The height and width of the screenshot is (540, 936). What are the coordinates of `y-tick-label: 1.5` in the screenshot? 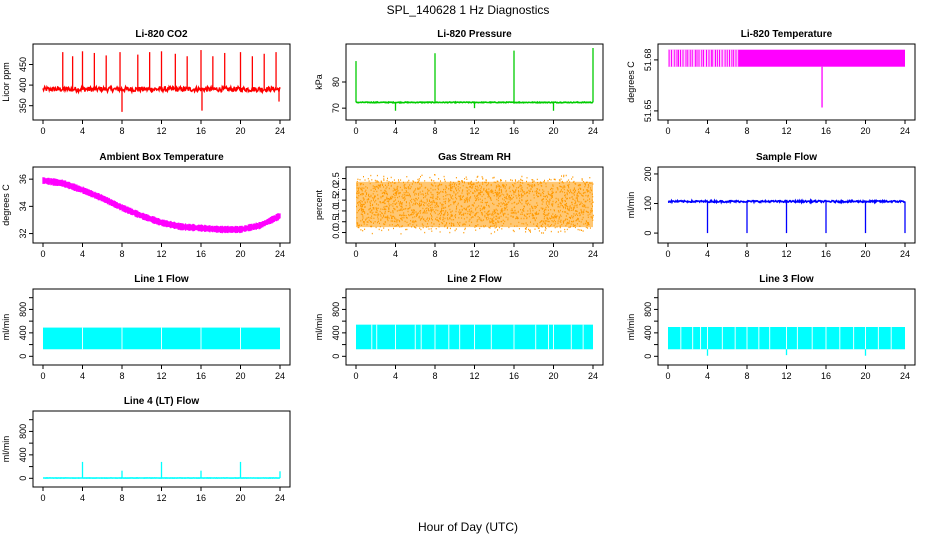 It's located at (336, 200).